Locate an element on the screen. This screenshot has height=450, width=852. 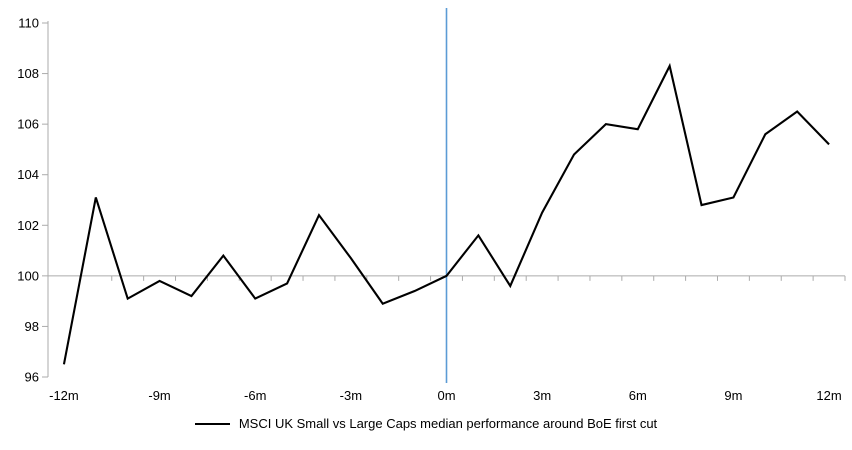
legend-line-swatch is located at coordinates (212, 424).